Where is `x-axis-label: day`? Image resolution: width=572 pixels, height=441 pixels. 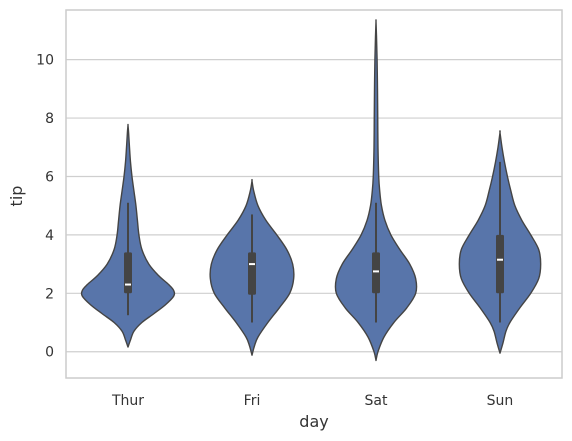 x-axis-label: day is located at coordinates (313, 421).